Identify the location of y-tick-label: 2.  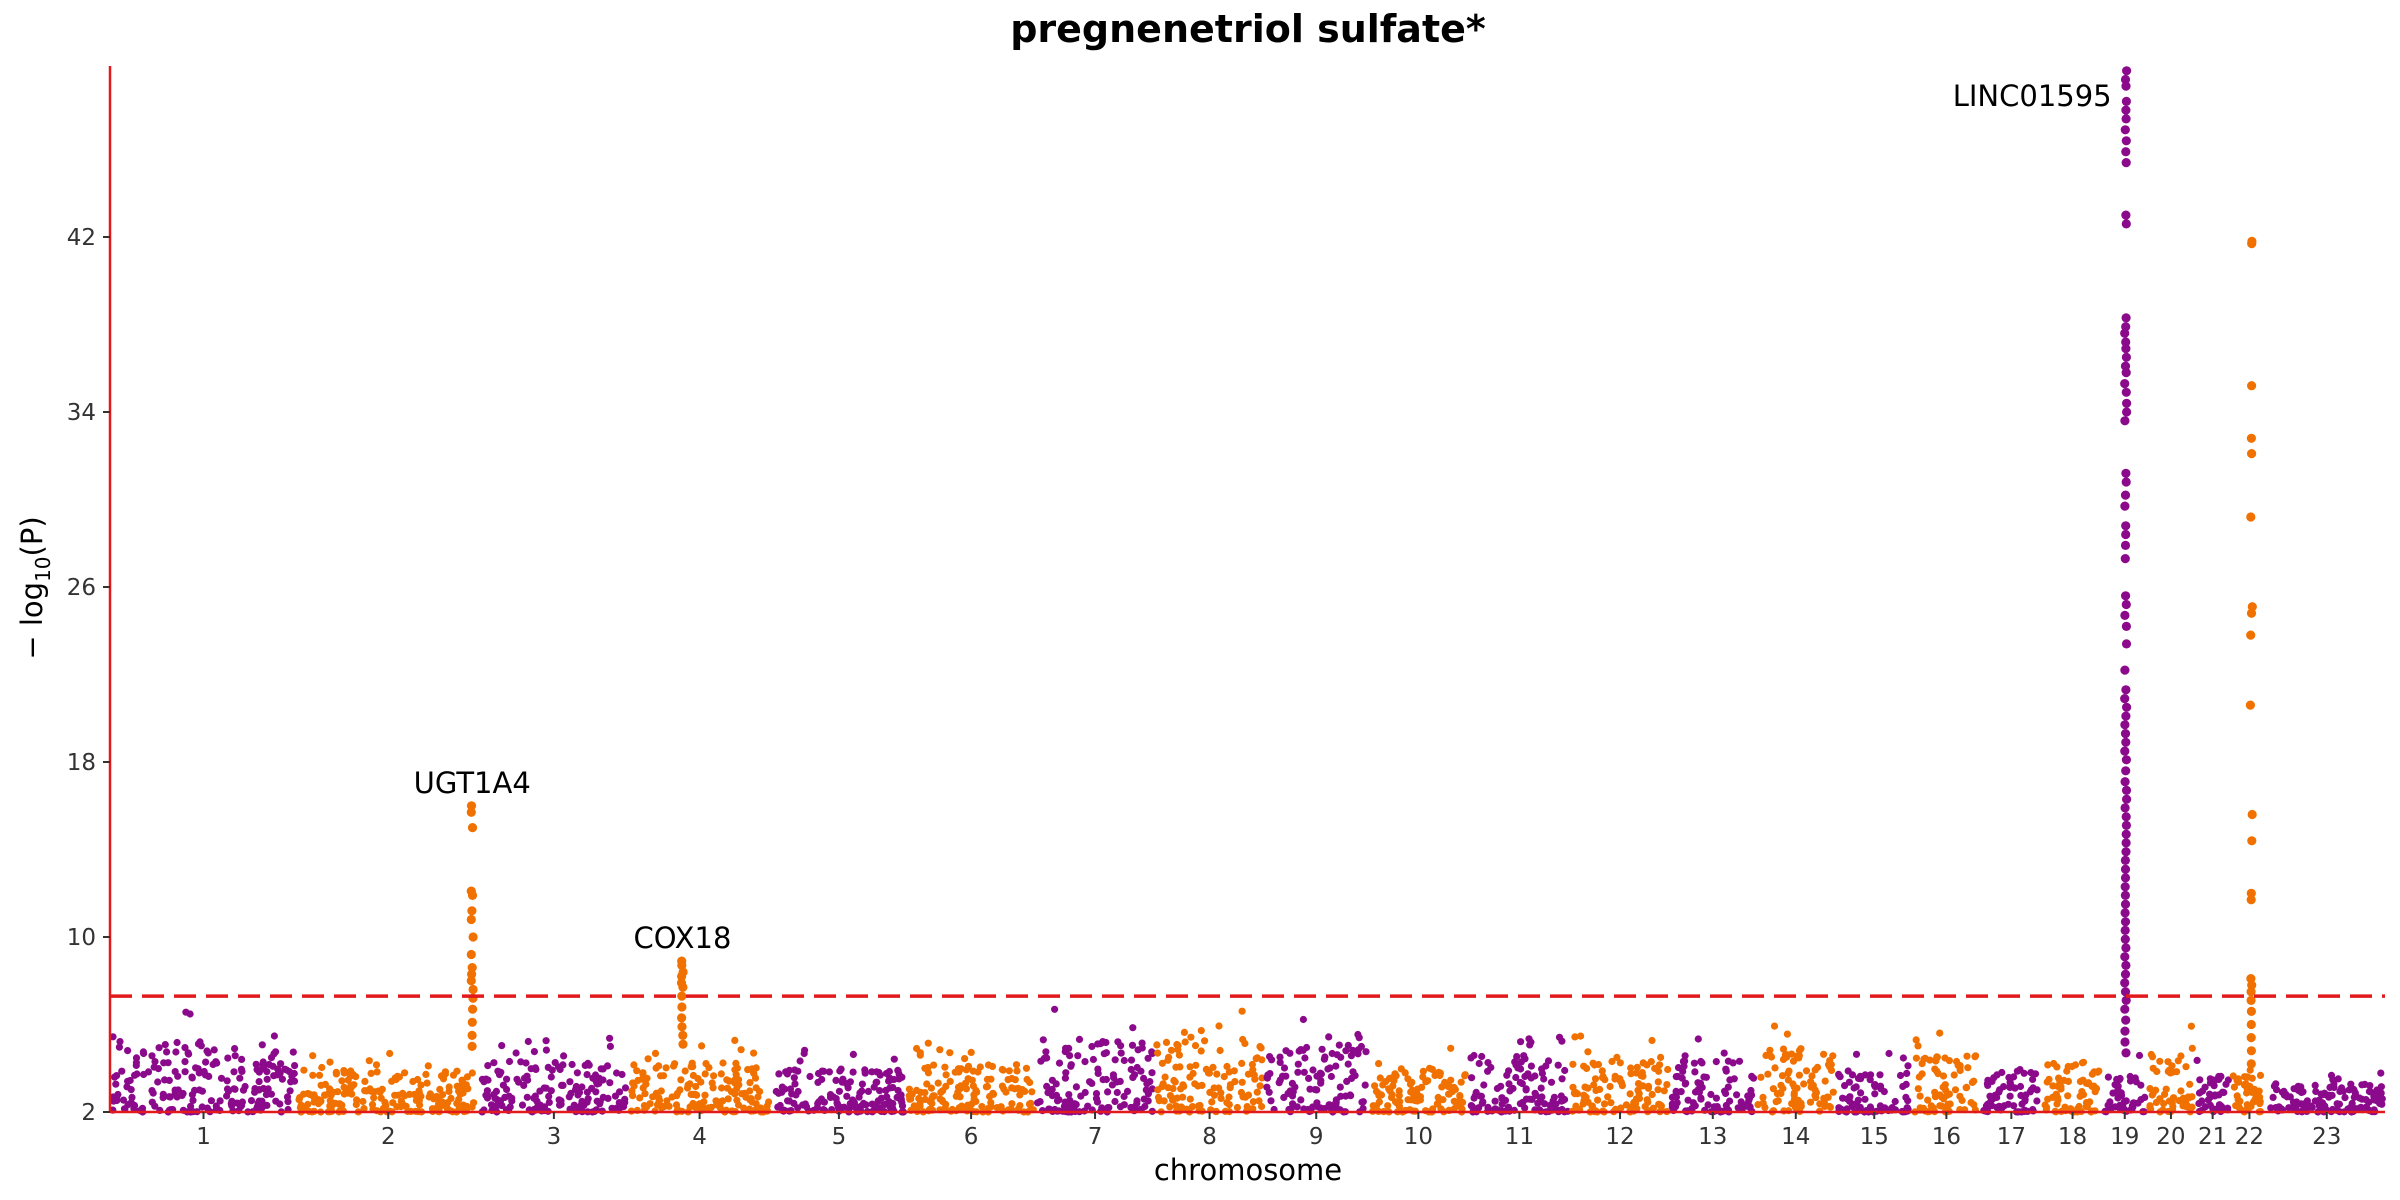
(88, 1113).